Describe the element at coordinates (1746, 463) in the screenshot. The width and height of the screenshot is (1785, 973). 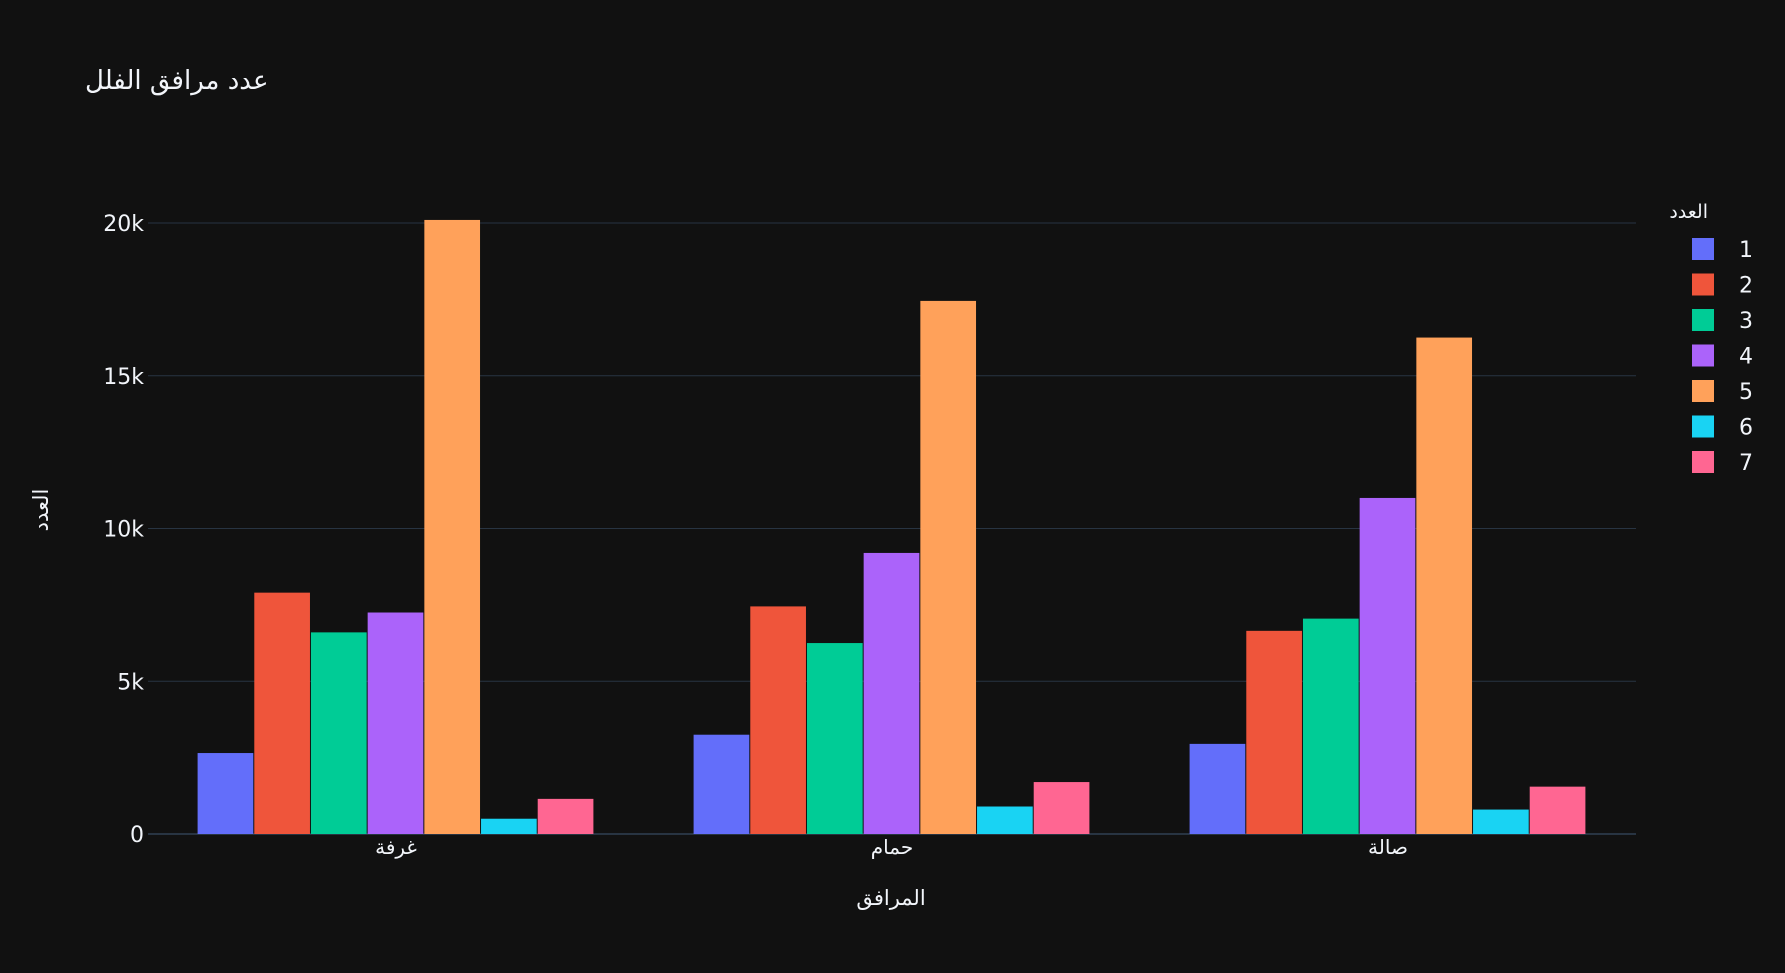
I see `legend-label: 7` at that location.